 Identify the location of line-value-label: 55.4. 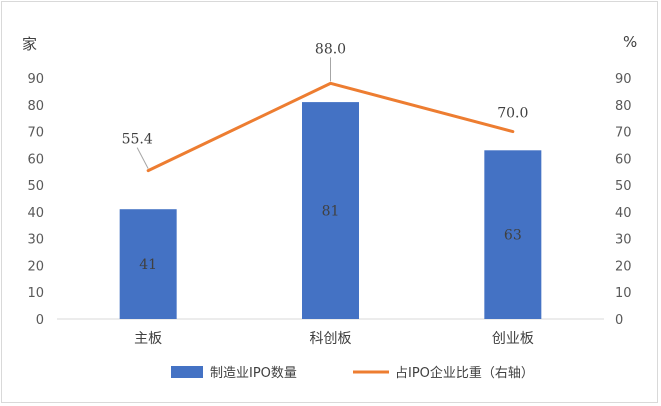
(137, 140).